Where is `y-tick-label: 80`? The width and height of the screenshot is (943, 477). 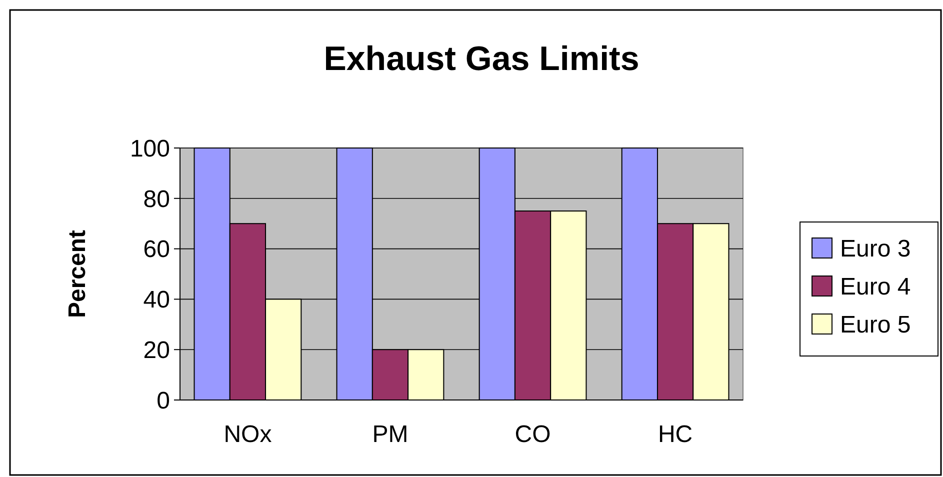 y-tick-label: 80 is located at coordinates (156, 199).